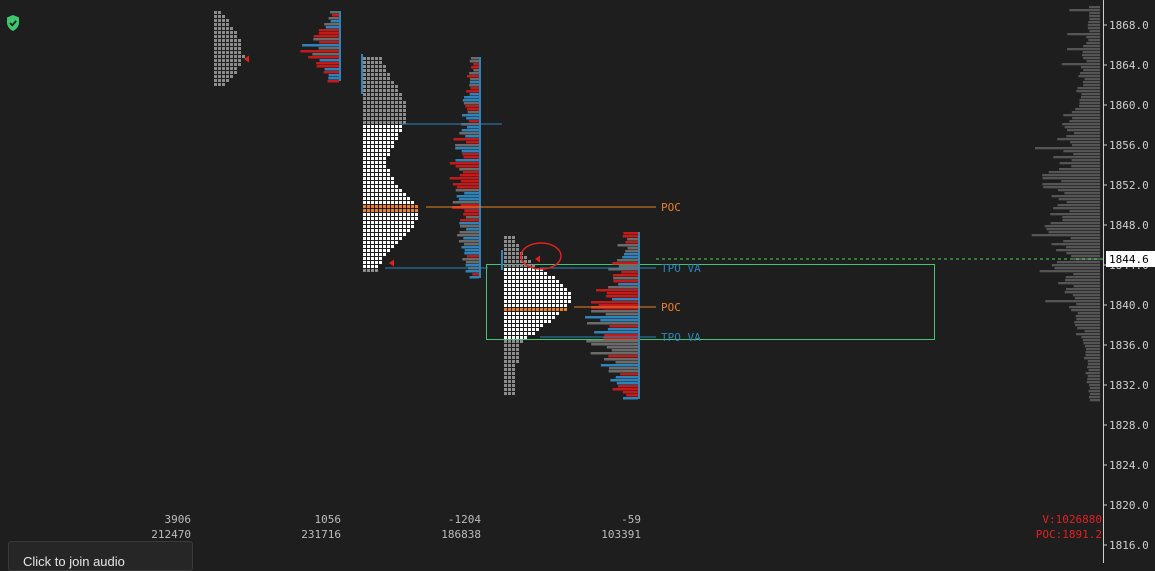  What do you see at coordinates (1129, 281) in the screenshot?
I see `price-axis` at bounding box center [1129, 281].